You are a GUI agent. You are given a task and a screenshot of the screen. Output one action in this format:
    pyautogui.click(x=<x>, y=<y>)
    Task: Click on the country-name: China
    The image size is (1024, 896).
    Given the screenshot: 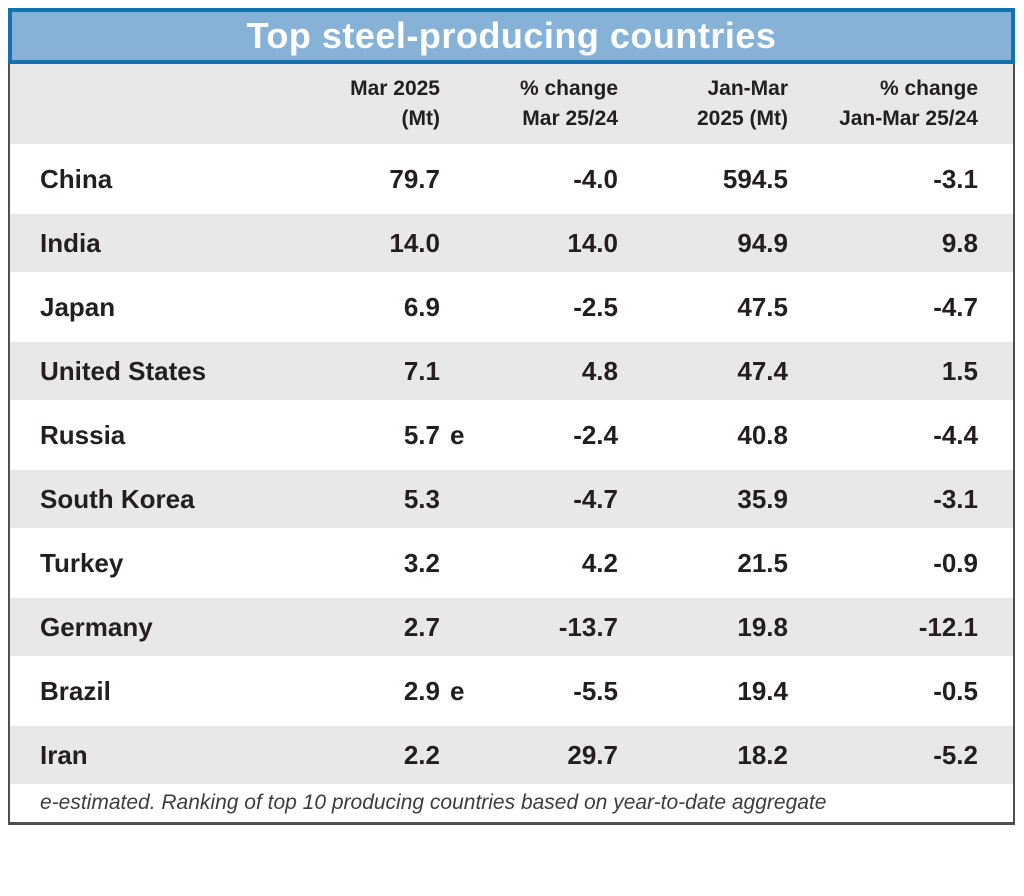 What is the action you would take?
    pyautogui.click(x=76, y=178)
    